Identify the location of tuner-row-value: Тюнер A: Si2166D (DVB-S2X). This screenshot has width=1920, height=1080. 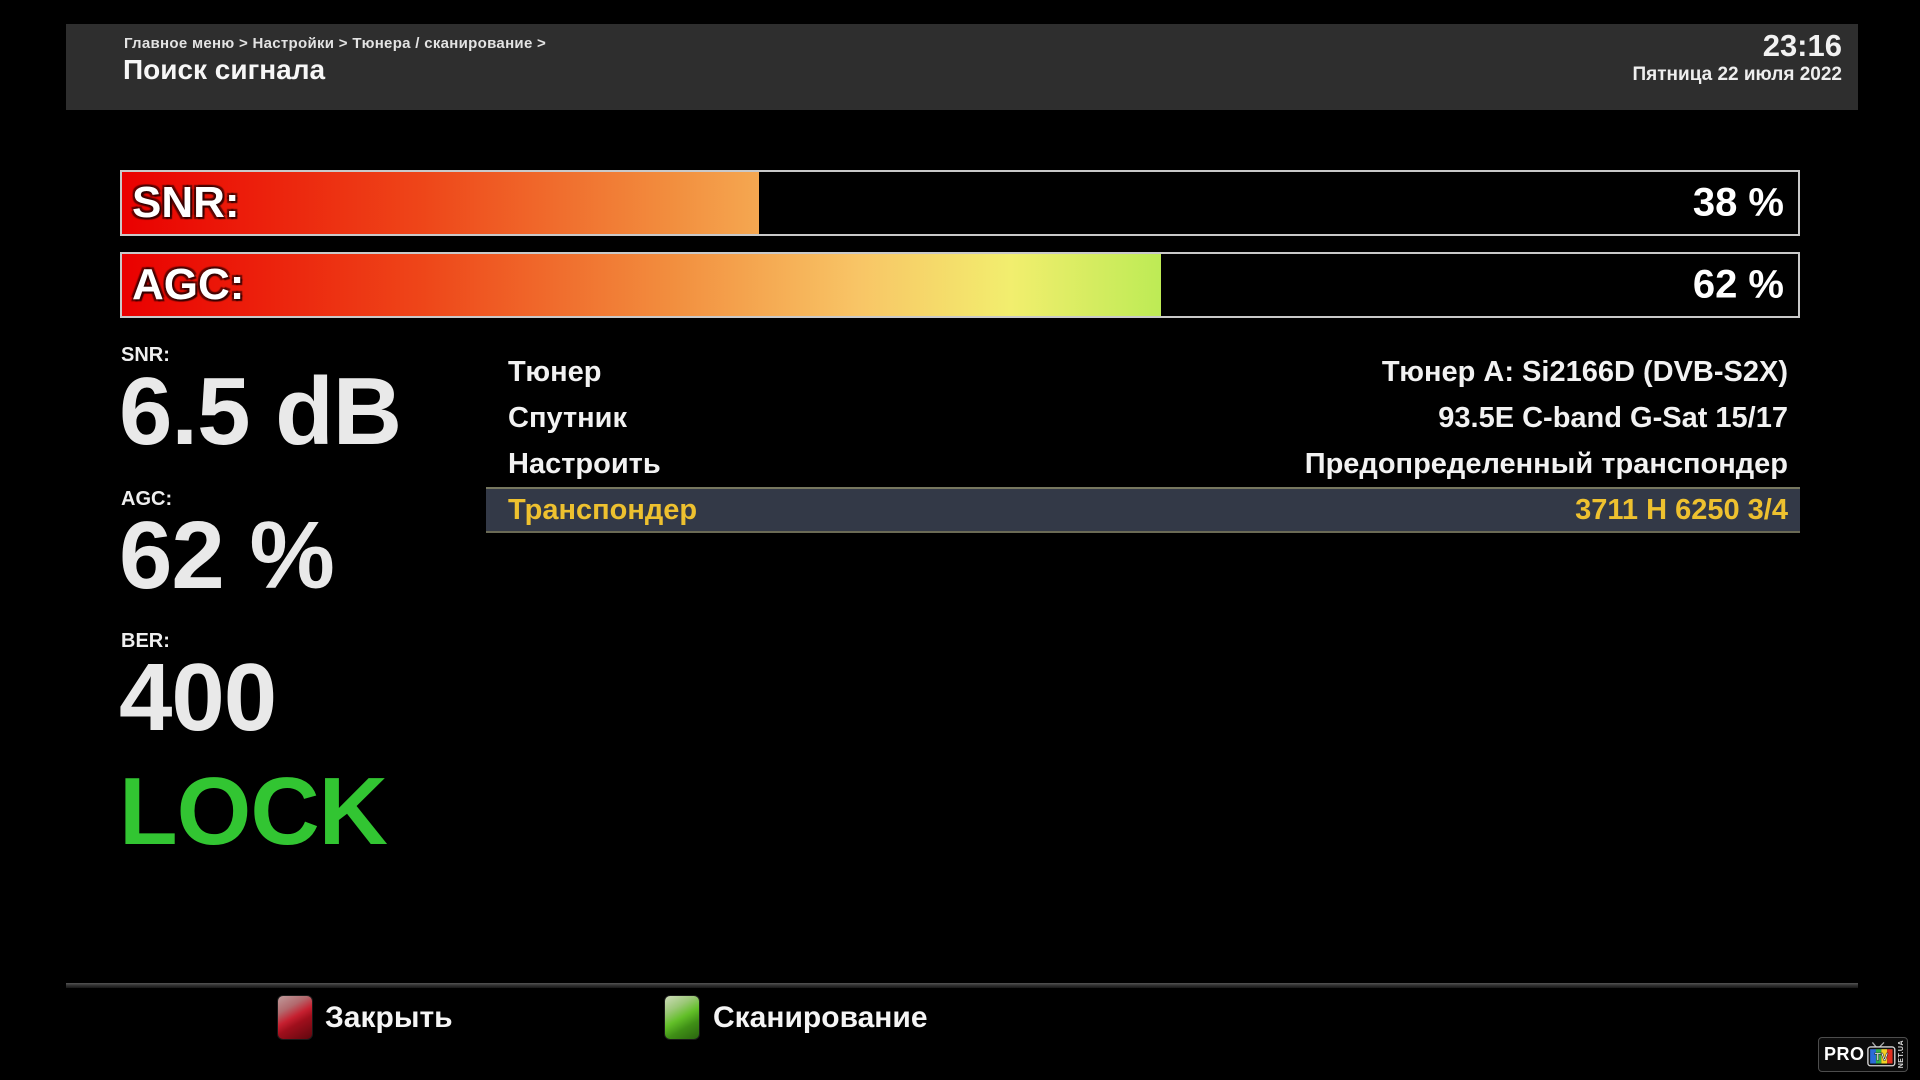
(1584, 371).